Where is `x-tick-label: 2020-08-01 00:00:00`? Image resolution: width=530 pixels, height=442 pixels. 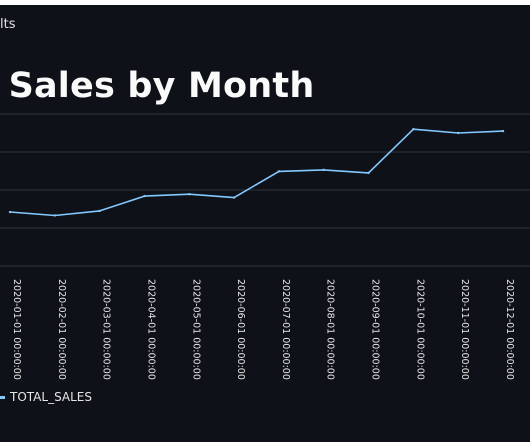
x-tick-label: 2020-08-01 00:00:00 is located at coordinates (330, 329).